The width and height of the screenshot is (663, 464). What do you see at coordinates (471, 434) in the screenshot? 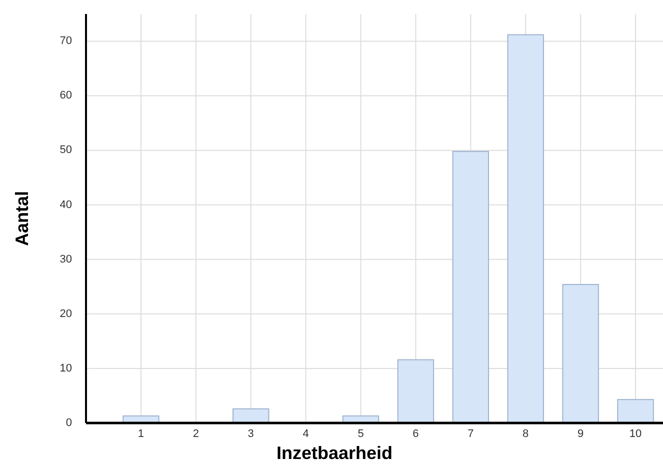
I see `x-tick-label: 7` at bounding box center [471, 434].